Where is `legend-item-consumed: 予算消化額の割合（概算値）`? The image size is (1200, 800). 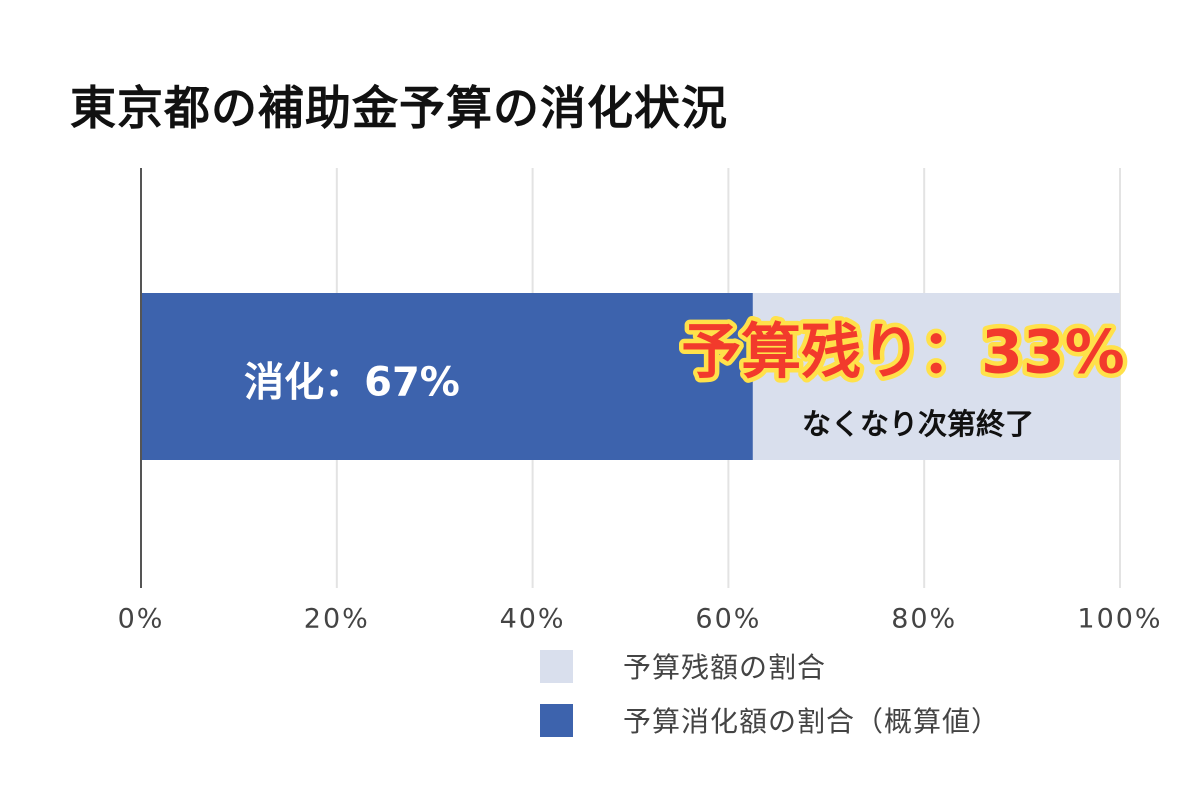
legend-item-consumed: 予算消化額の割合（概算値） is located at coordinates (770, 720).